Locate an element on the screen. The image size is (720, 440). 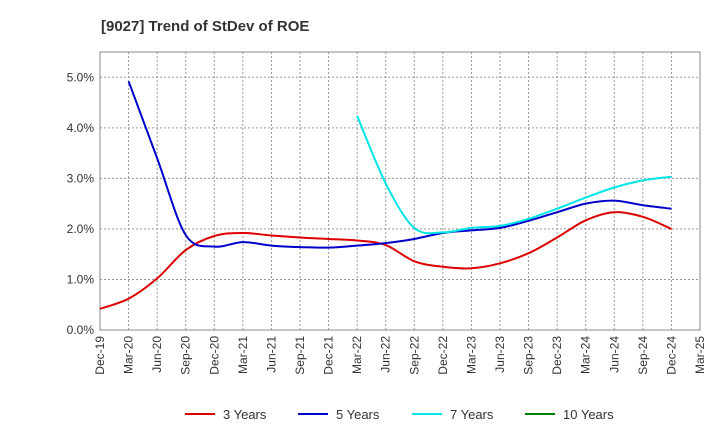
x-tick-label: Dec-21 is located at coordinates (329, 355).